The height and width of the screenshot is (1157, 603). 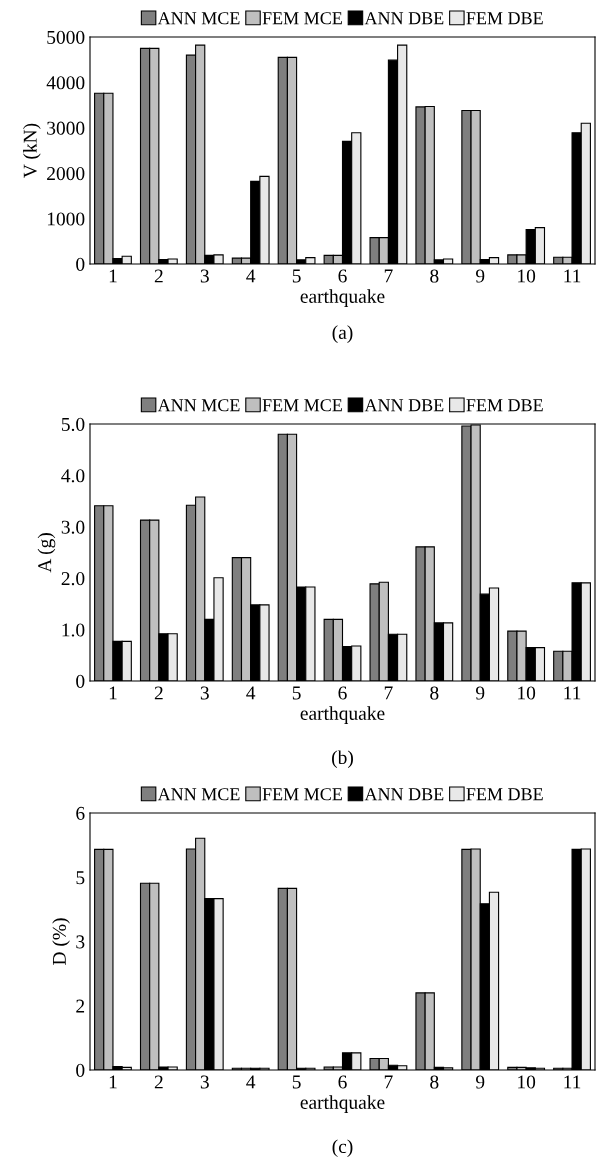 I want to click on y-axis-title: V (kN), so click(x=32, y=150).